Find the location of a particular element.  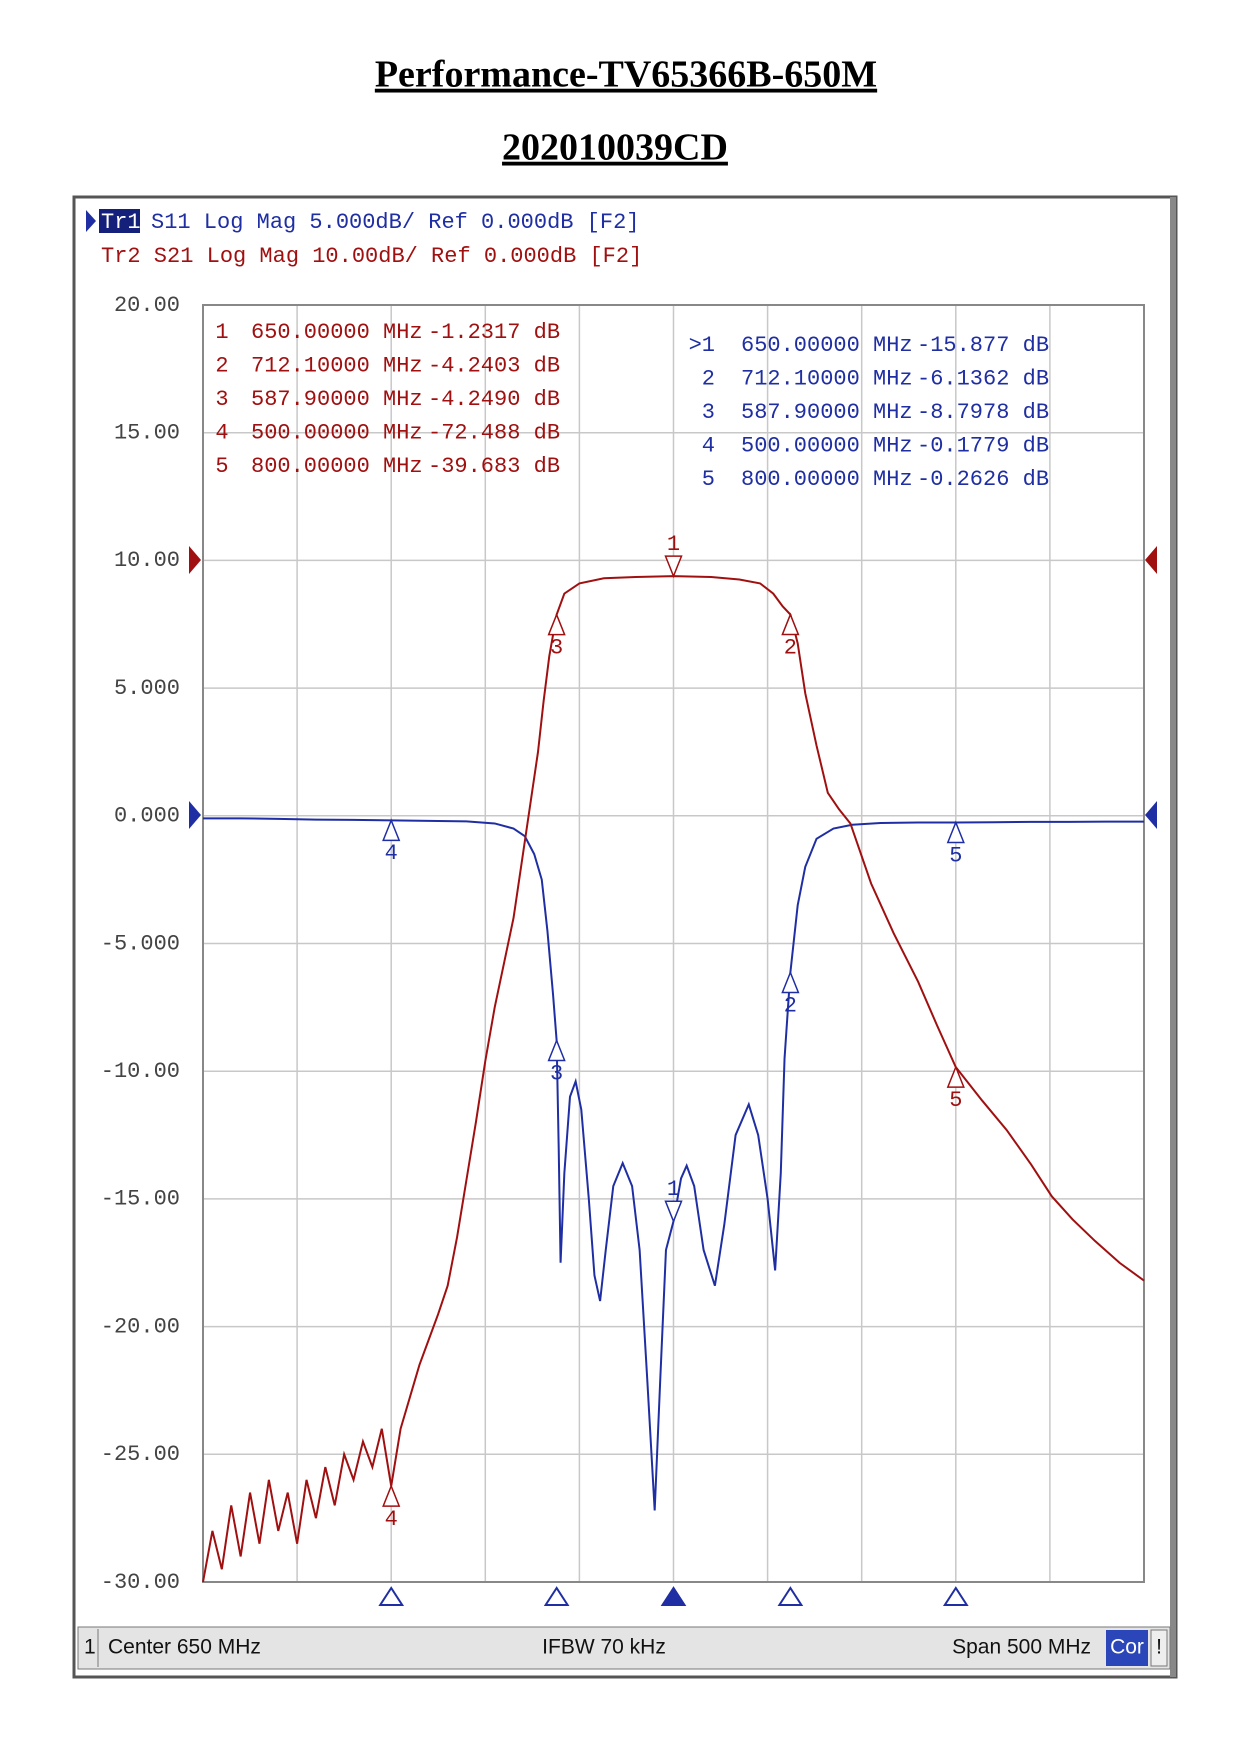

tr1-header: S11 Log Mag 5.000dB/ Ref 0.000dB [F2] is located at coordinates (395, 222).